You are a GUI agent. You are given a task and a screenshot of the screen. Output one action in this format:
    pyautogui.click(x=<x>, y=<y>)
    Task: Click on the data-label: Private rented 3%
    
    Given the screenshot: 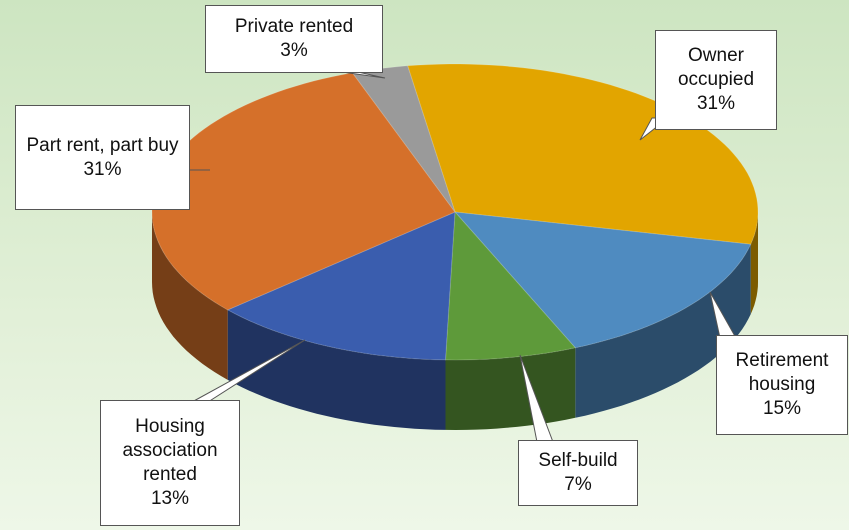 What is the action you would take?
    pyautogui.click(x=294, y=39)
    